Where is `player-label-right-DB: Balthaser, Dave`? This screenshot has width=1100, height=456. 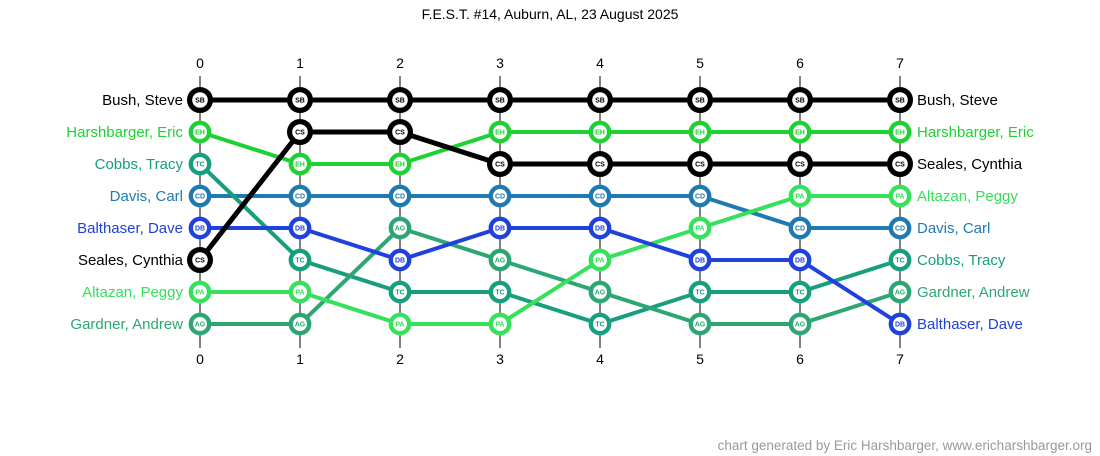 player-label-right-DB: Balthaser, Dave is located at coordinates (970, 324).